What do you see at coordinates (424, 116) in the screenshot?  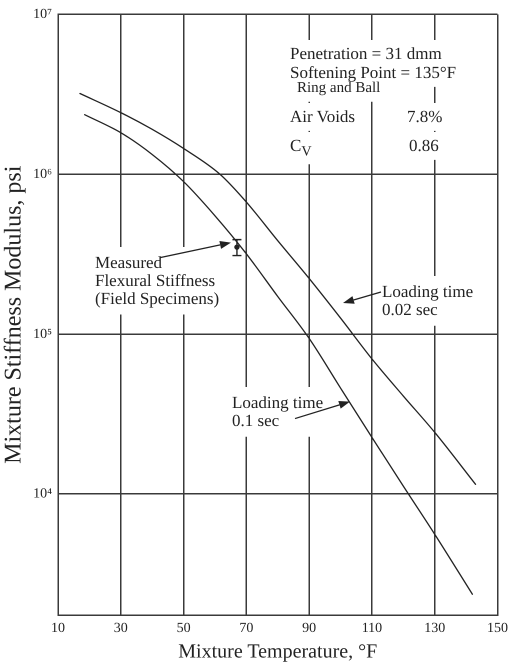 I see `annotation: 7.8%` at bounding box center [424, 116].